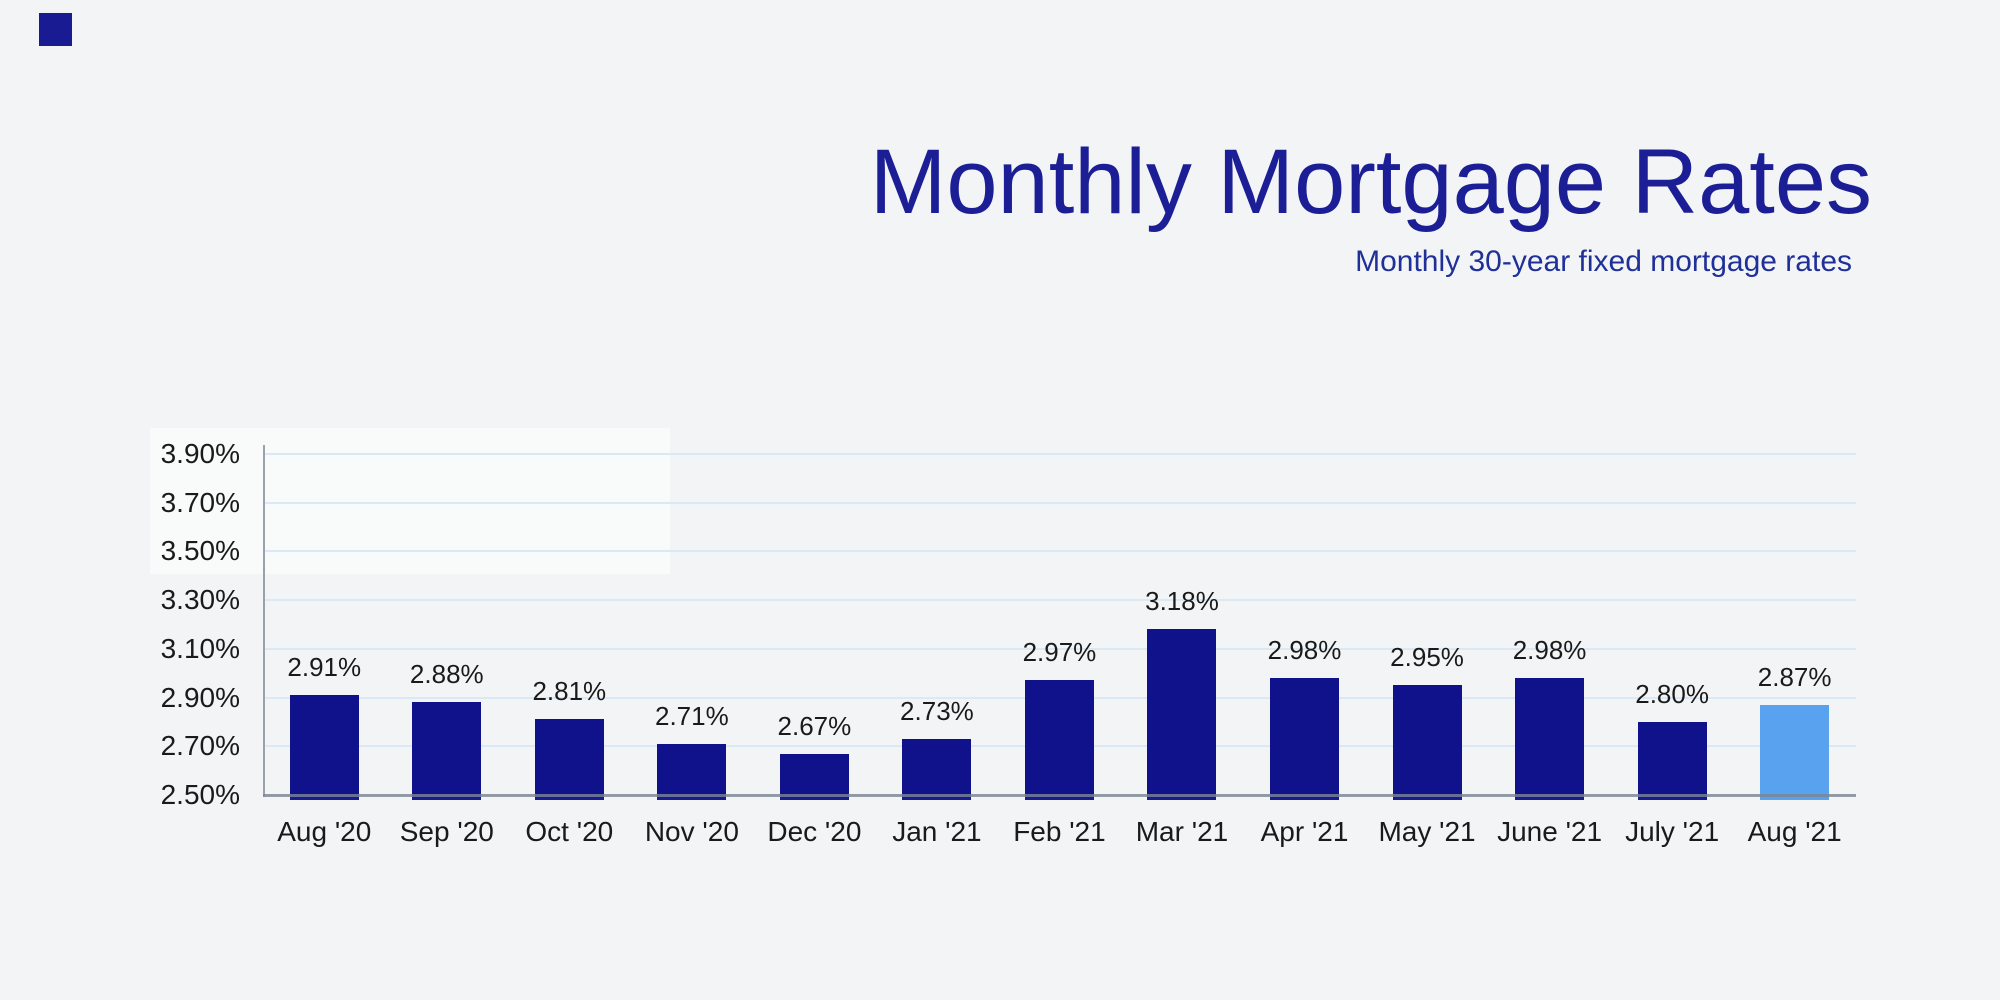  Describe the element at coordinates (185, 623) in the screenshot. I see `y-axis: 2.50% 2.70% 2.90% 3.10% 3.30% 3.50% 3.70% 3.90%` at that location.